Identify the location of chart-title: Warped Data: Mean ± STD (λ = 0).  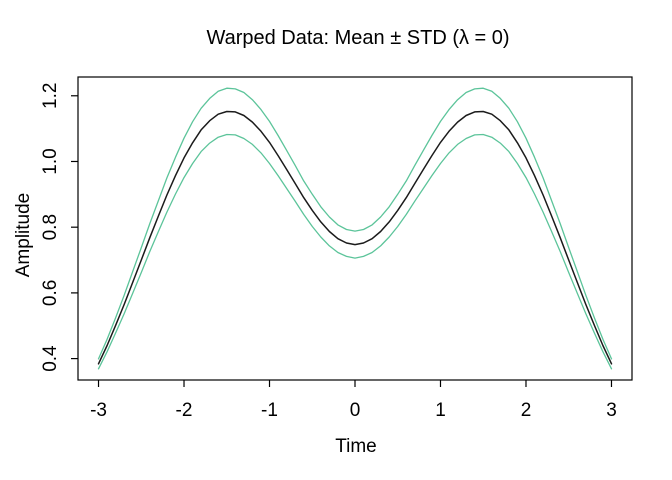
(357, 38).